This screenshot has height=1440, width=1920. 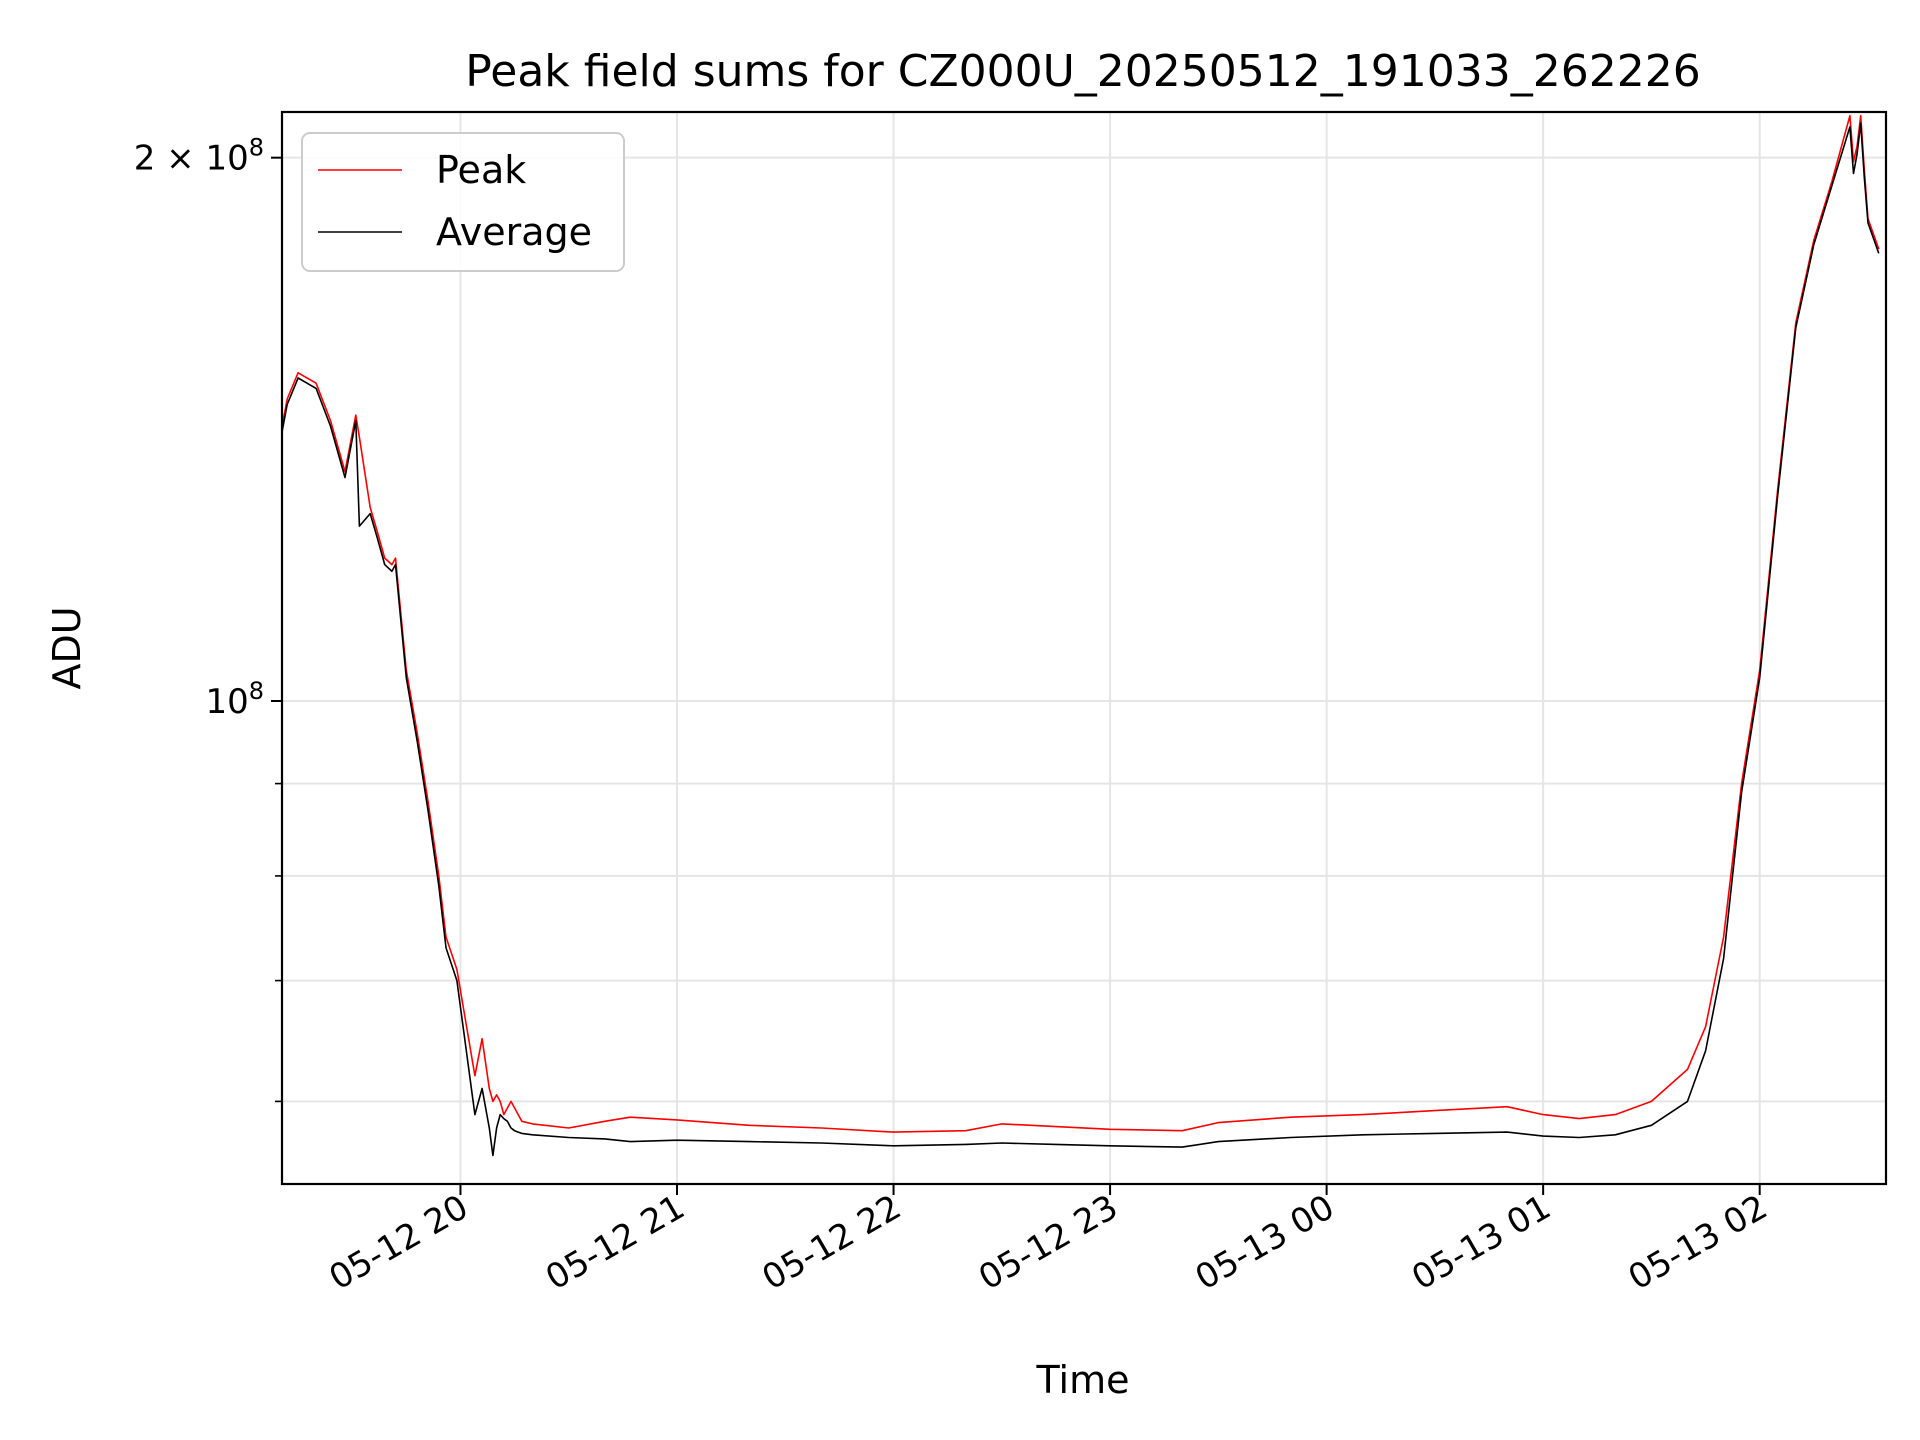 I want to click on y-axis-label: ADU, so click(x=67, y=647).